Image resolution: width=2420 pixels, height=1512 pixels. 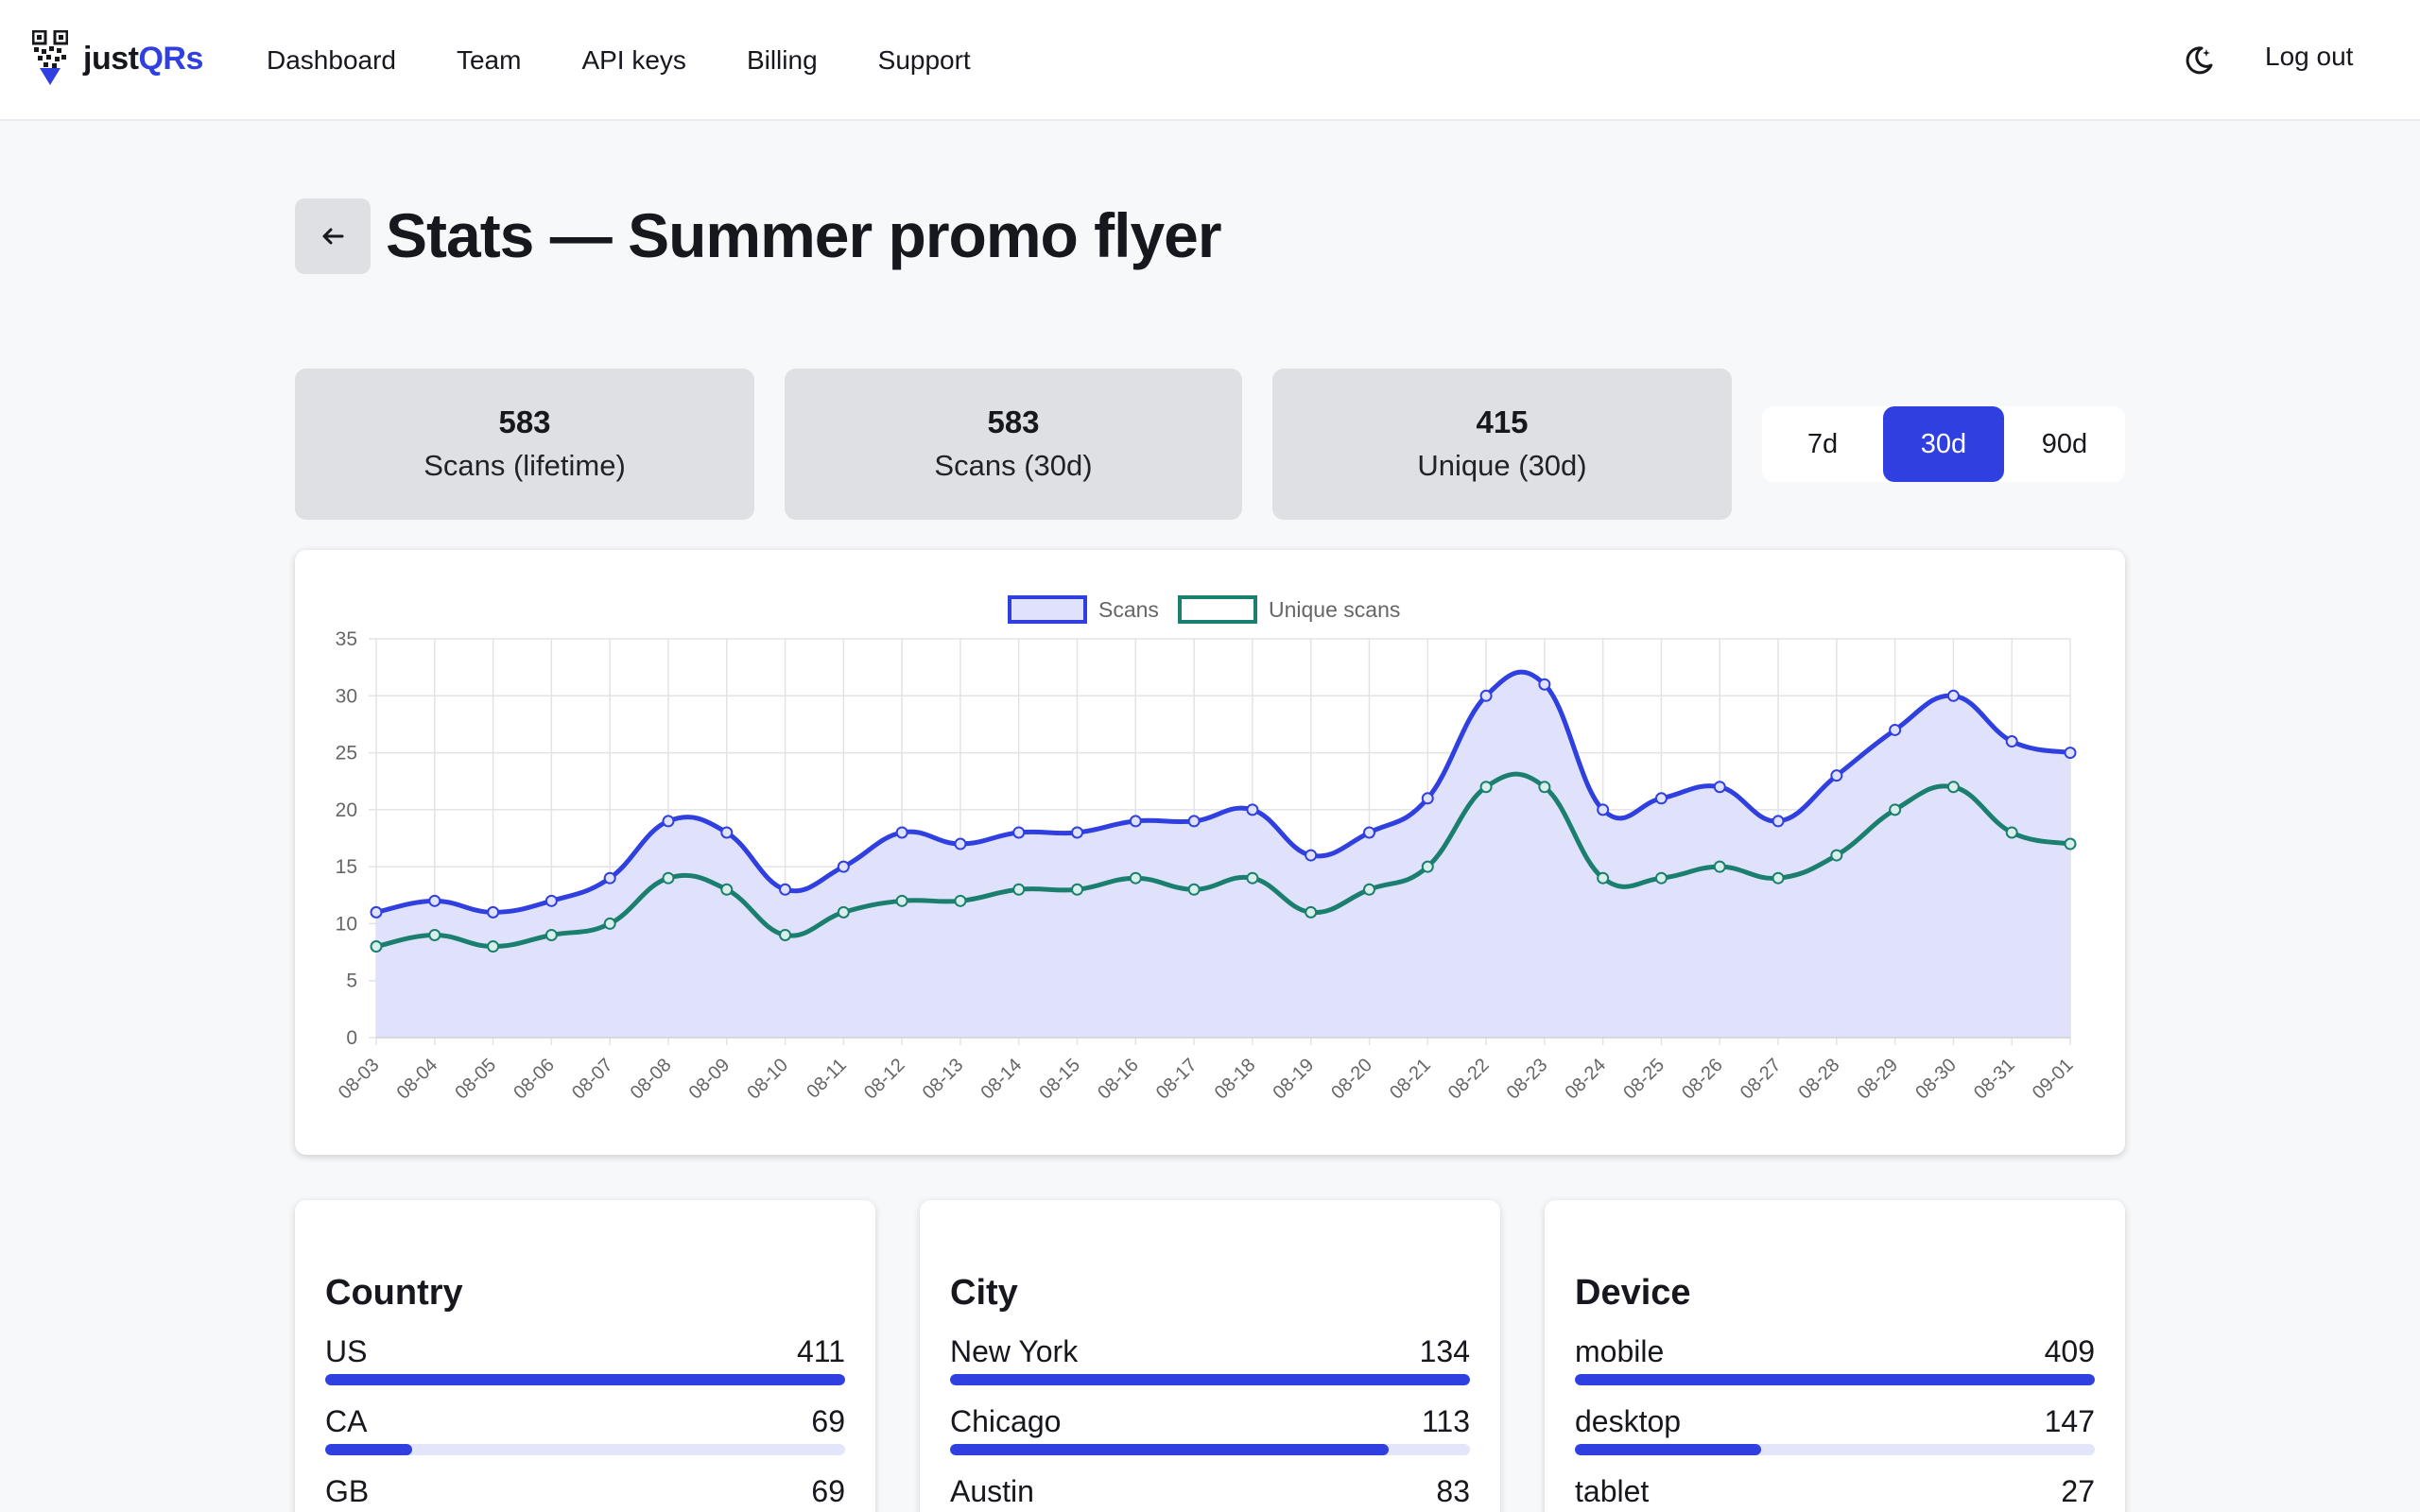 I want to click on y-tick-label: 15, so click(x=346, y=867).